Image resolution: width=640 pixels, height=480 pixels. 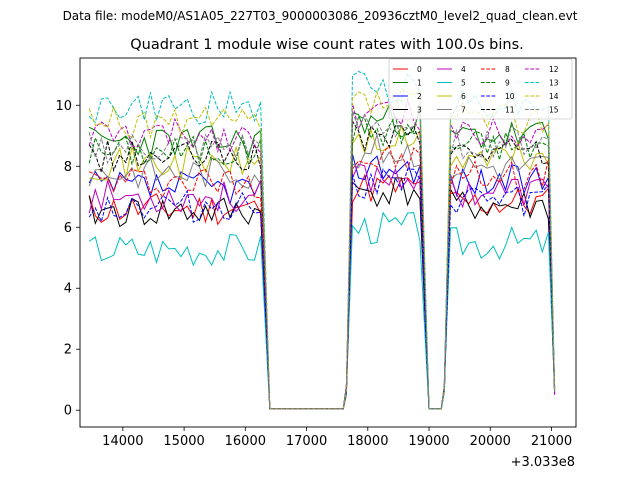 What do you see at coordinates (367, 441) in the screenshot?
I see `x-tick-label: 18000` at bounding box center [367, 441].